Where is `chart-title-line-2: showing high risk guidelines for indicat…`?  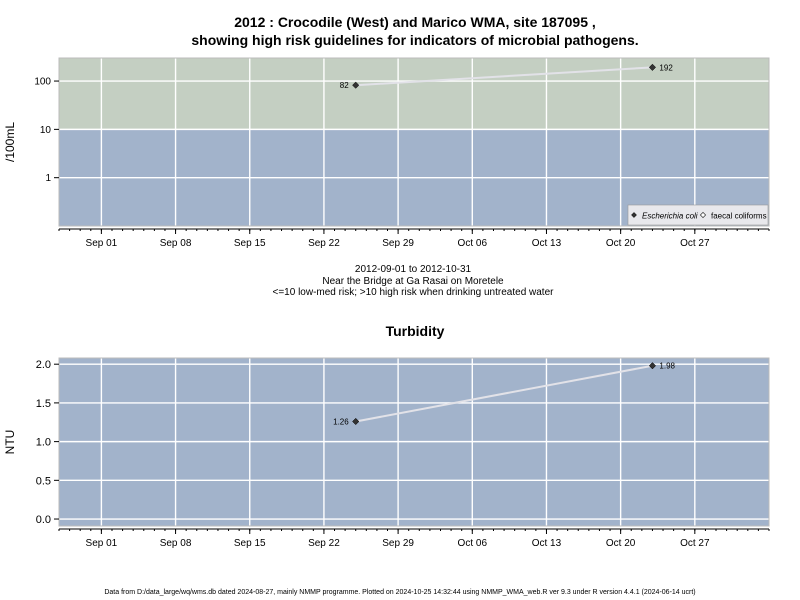
chart-title-line-2: showing high risk guidelines for indicat… is located at coordinates (415, 40).